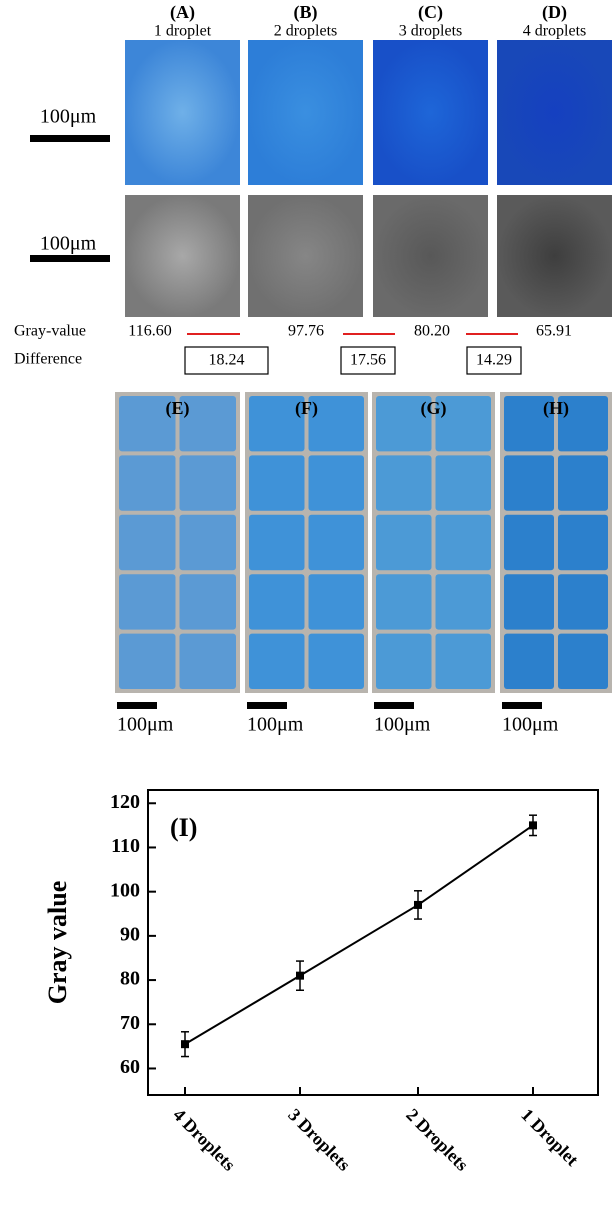  I want to click on difference: 14.29, so click(494, 360).